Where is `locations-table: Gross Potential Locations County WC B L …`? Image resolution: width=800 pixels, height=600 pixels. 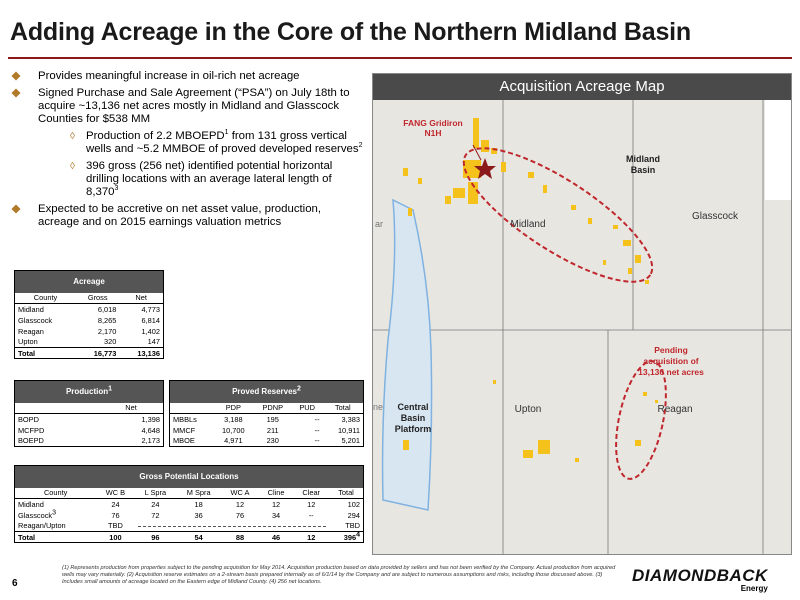 locations-table: Gross Potential Locations County WC B L … is located at coordinates (189, 504).